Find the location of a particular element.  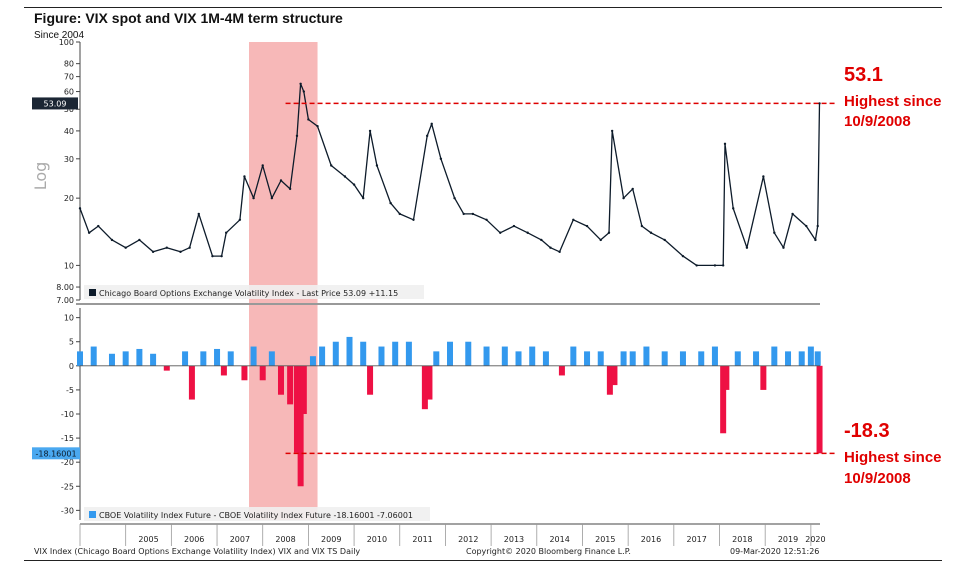

top-y-tick-label: 40 is located at coordinates (69, 131).